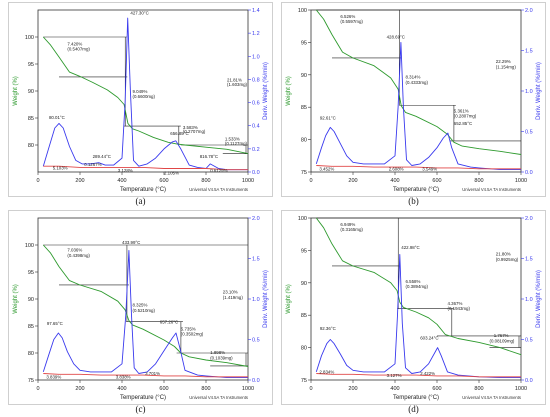 The image size is (550, 417). What do you see at coordinates (256, 260) in the screenshot?
I see `y2-tick-label: 1.5` at bounding box center [256, 260].